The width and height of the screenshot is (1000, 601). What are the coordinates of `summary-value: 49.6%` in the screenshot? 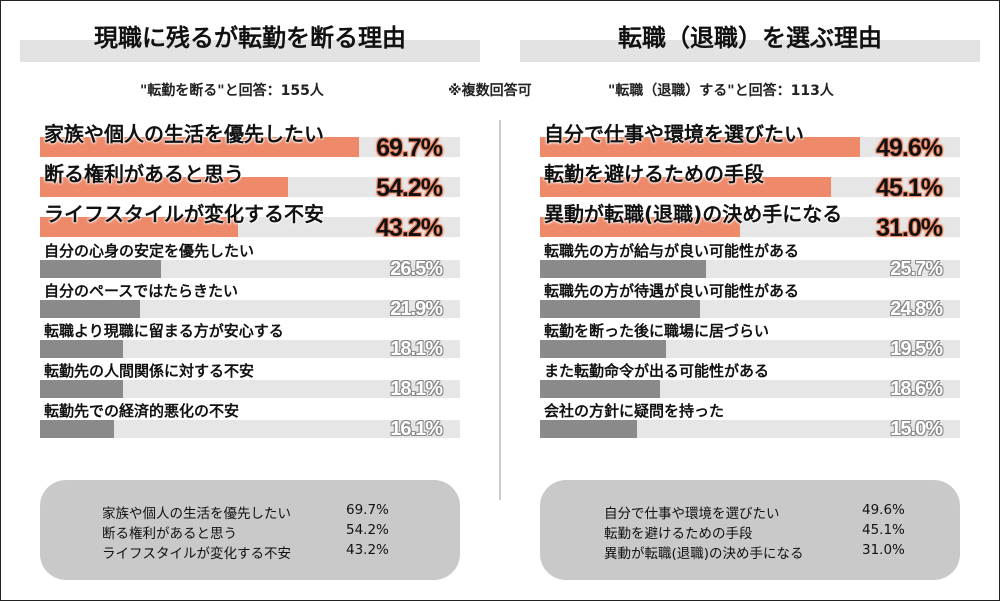 It's located at (883, 510).